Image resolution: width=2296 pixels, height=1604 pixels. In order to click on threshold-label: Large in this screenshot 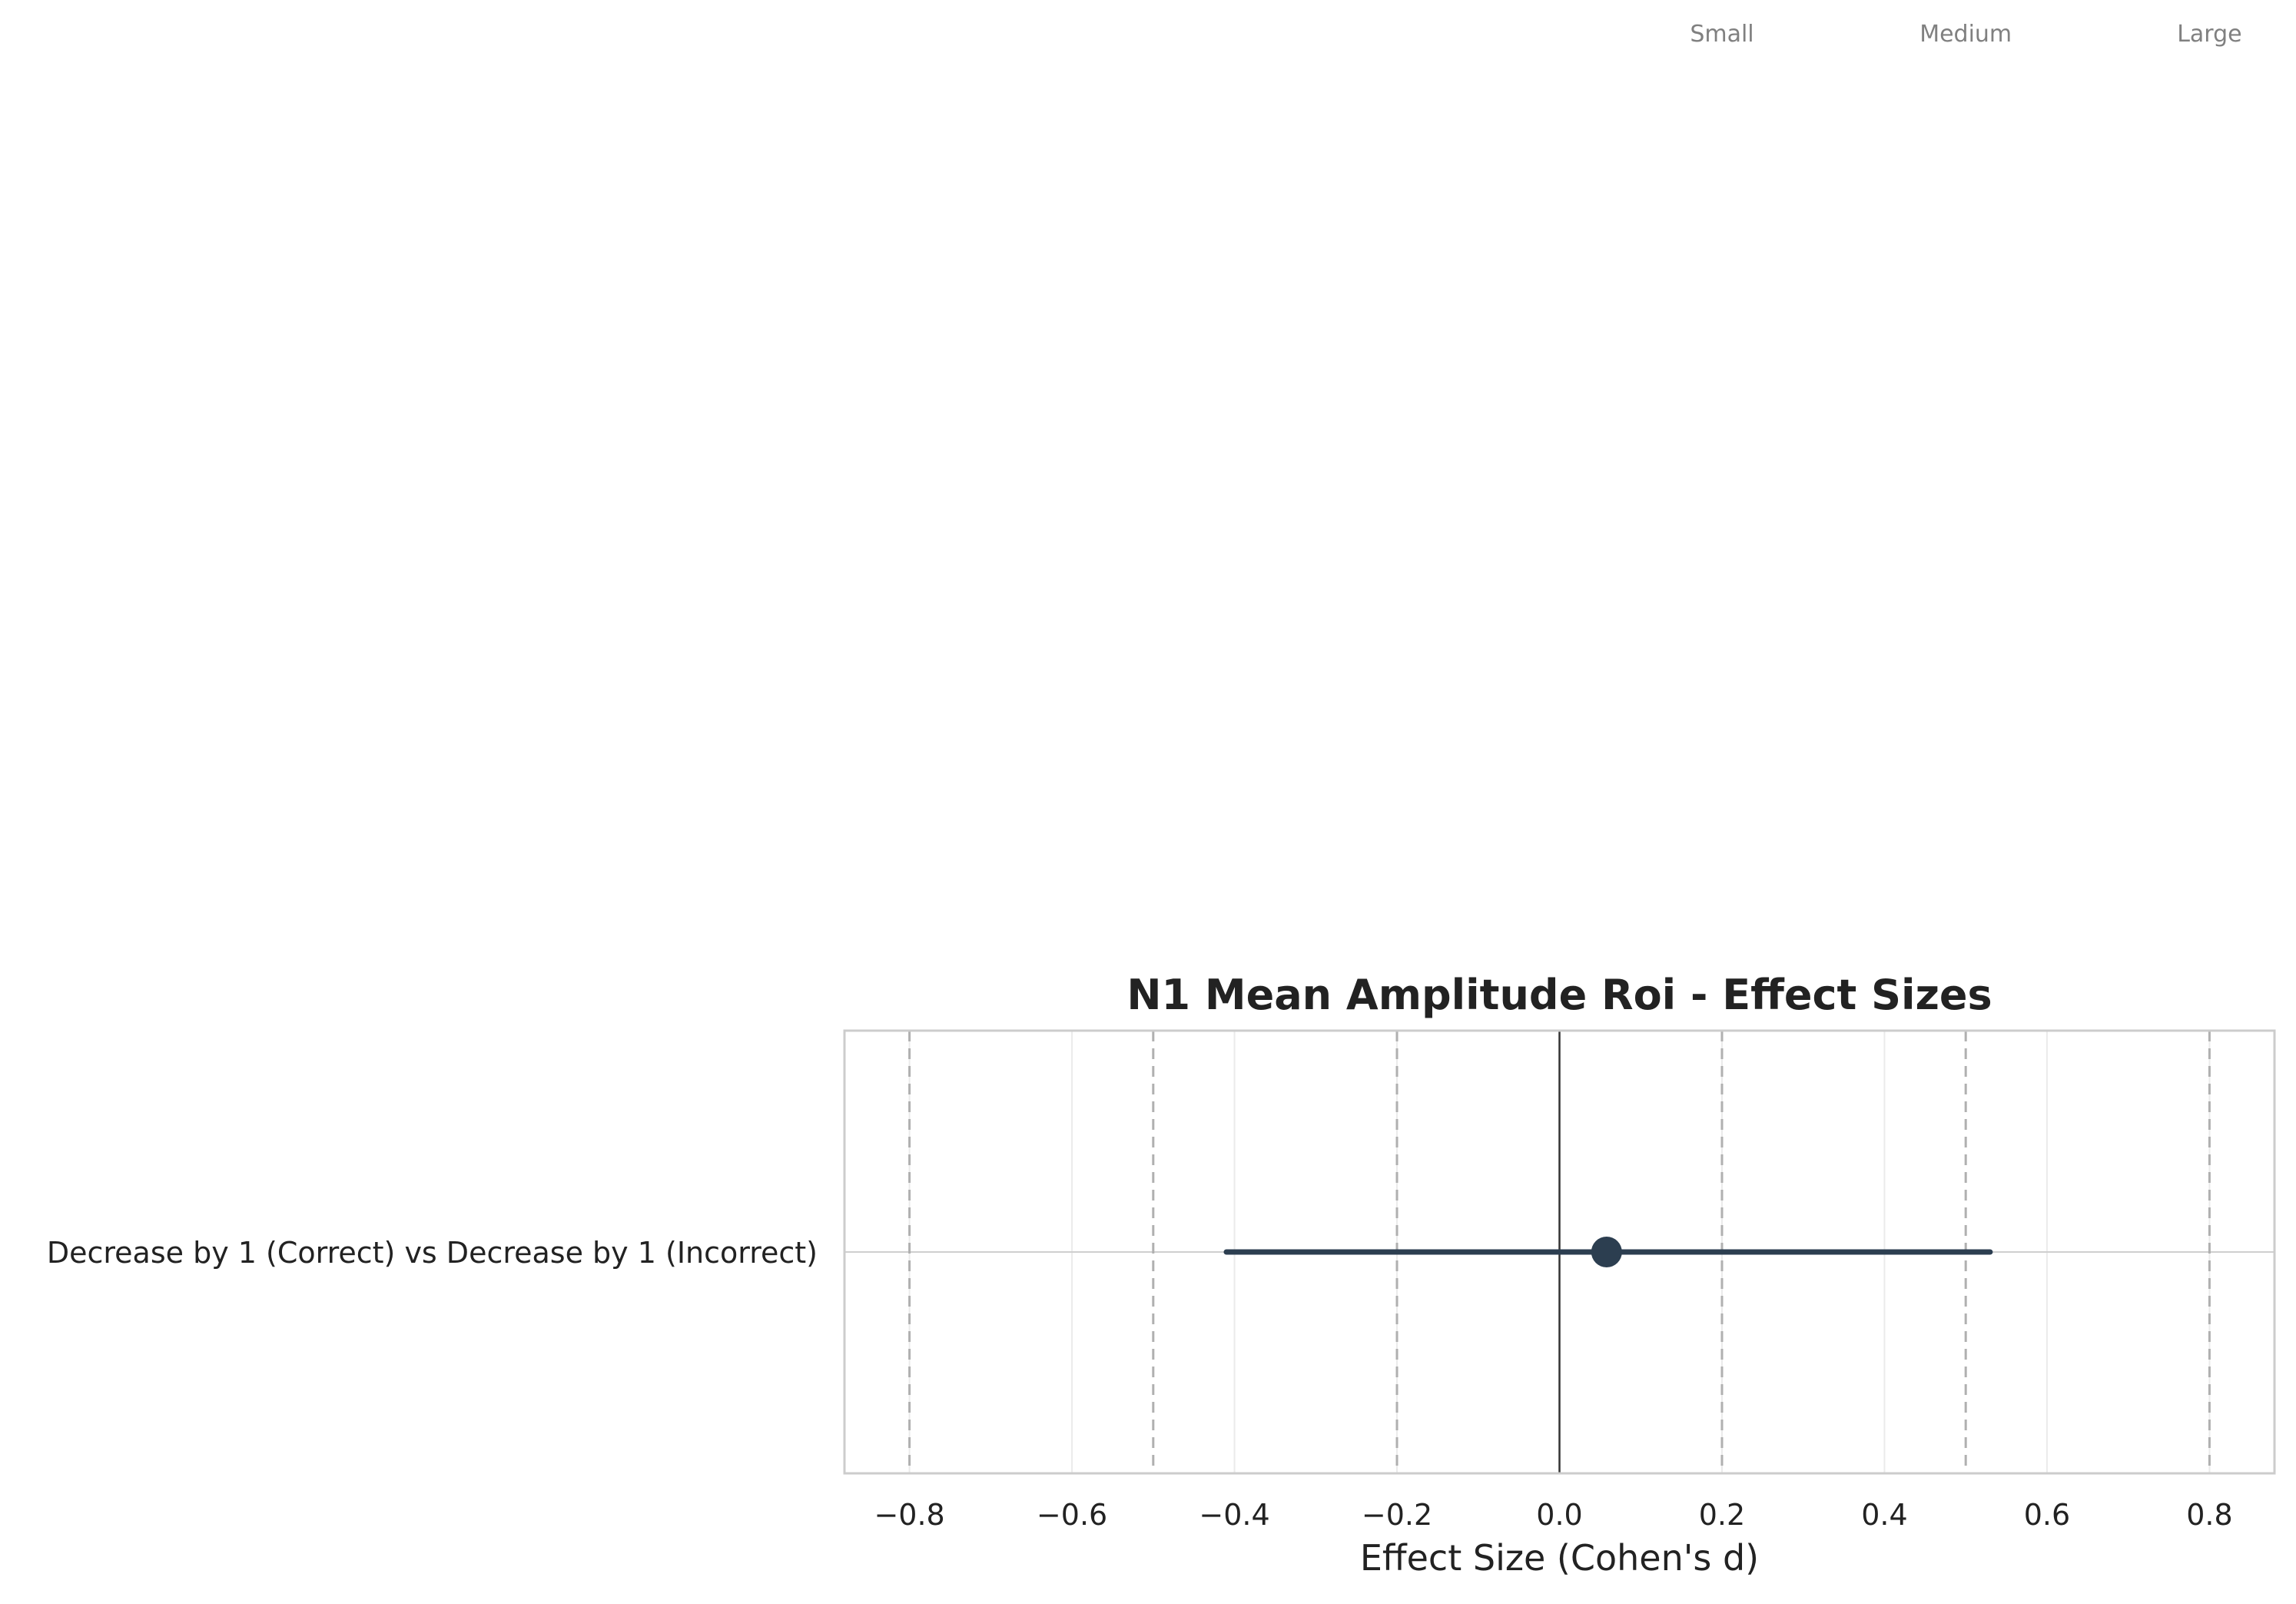, I will do `click(2209, 34)`.